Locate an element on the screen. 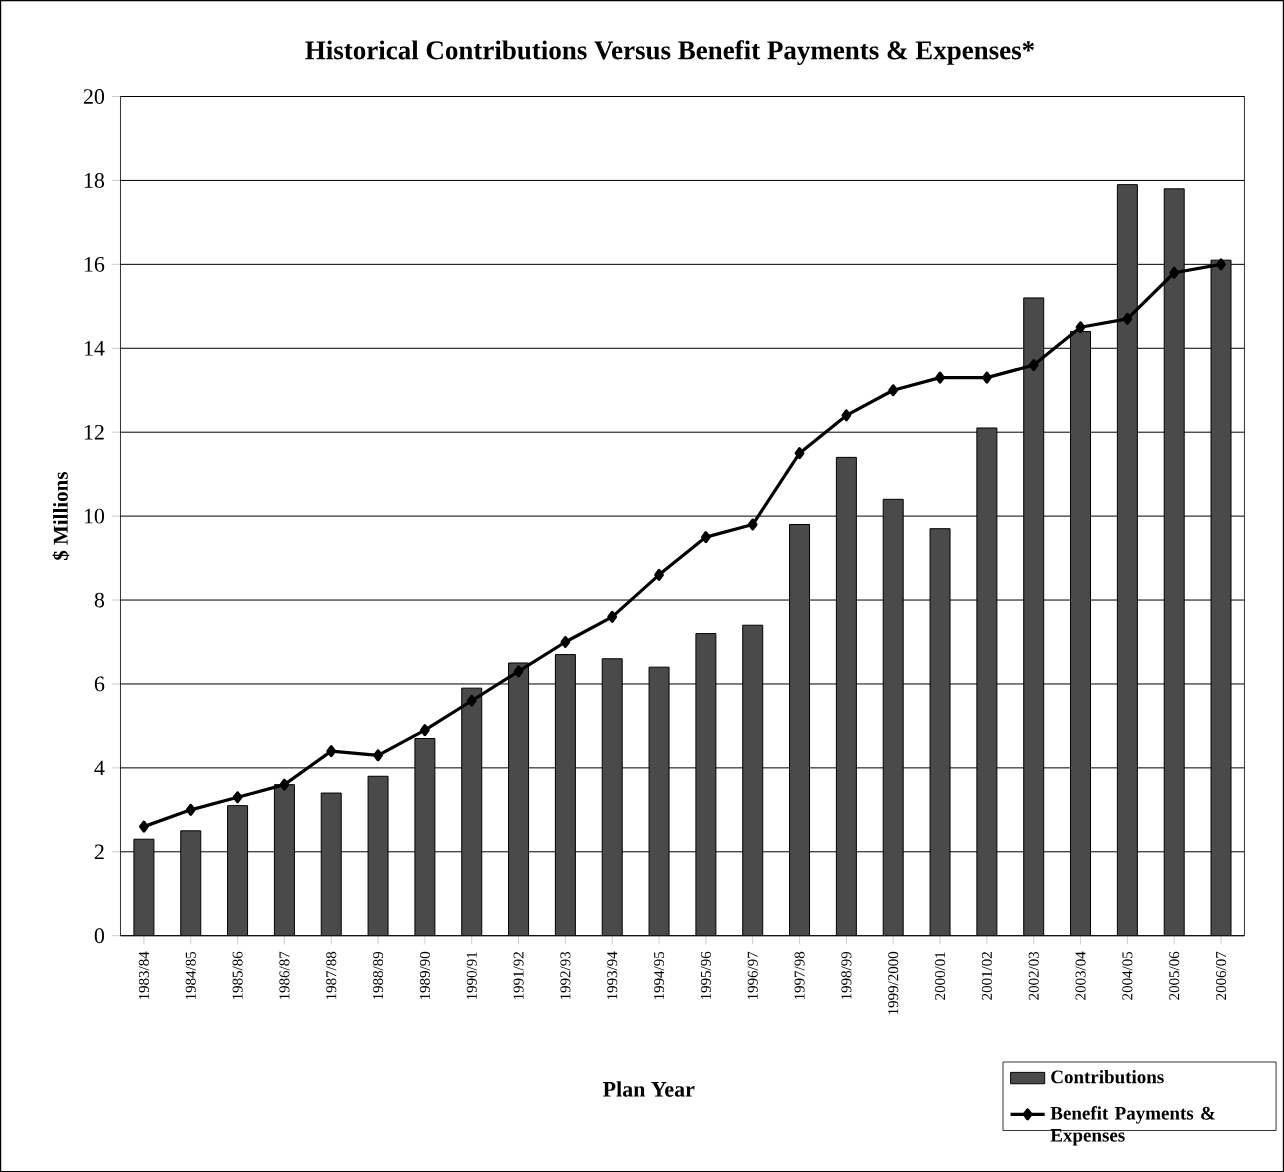 This screenshot has width=1284, height=1172. x-tick-label: 1989/90 is located at coordinates (424, 975).